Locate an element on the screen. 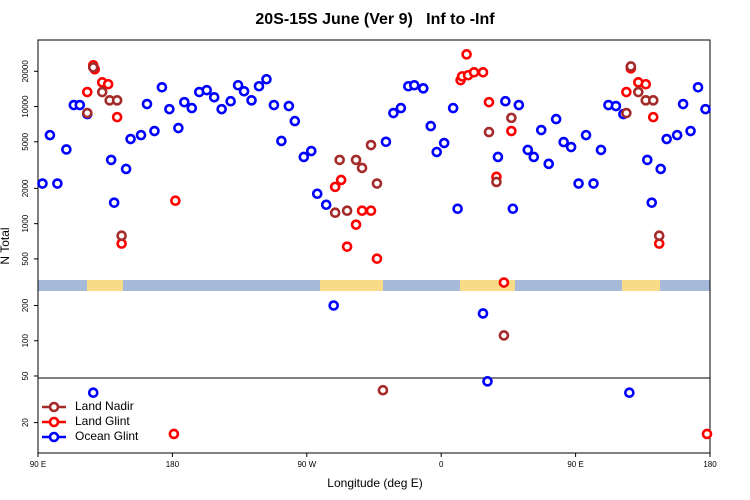 The image size is (750, 500). y-tick-label: 200 is located at coordinates (25, 305).